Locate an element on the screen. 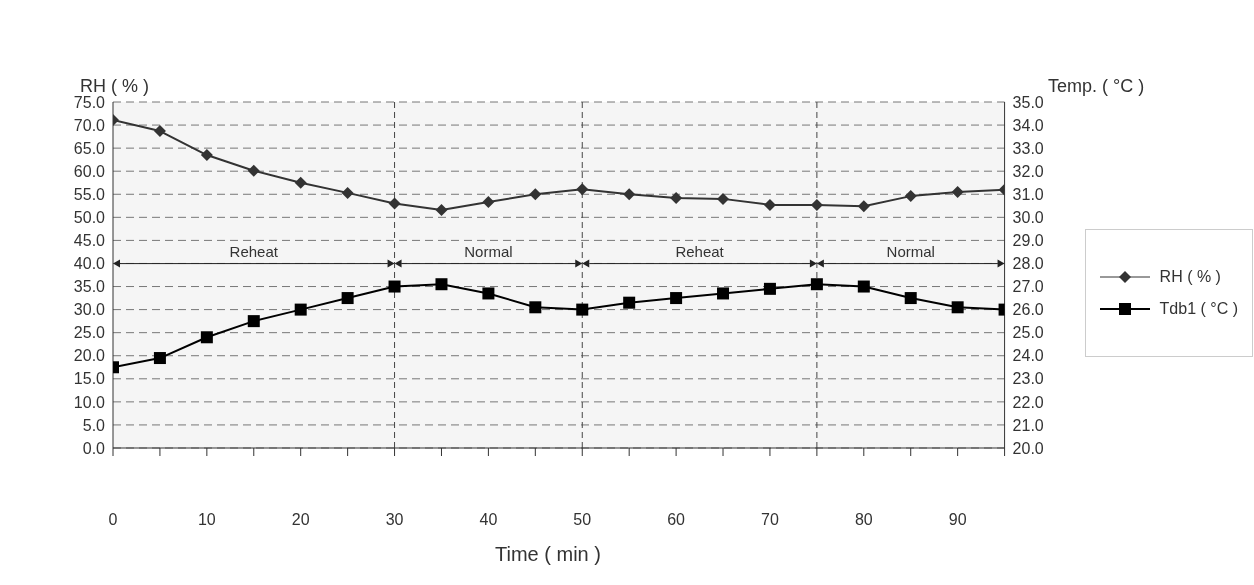 This screenshot has height=585, width=1254. y-tick-label: 0.0 is located at coordinates (94, 448).